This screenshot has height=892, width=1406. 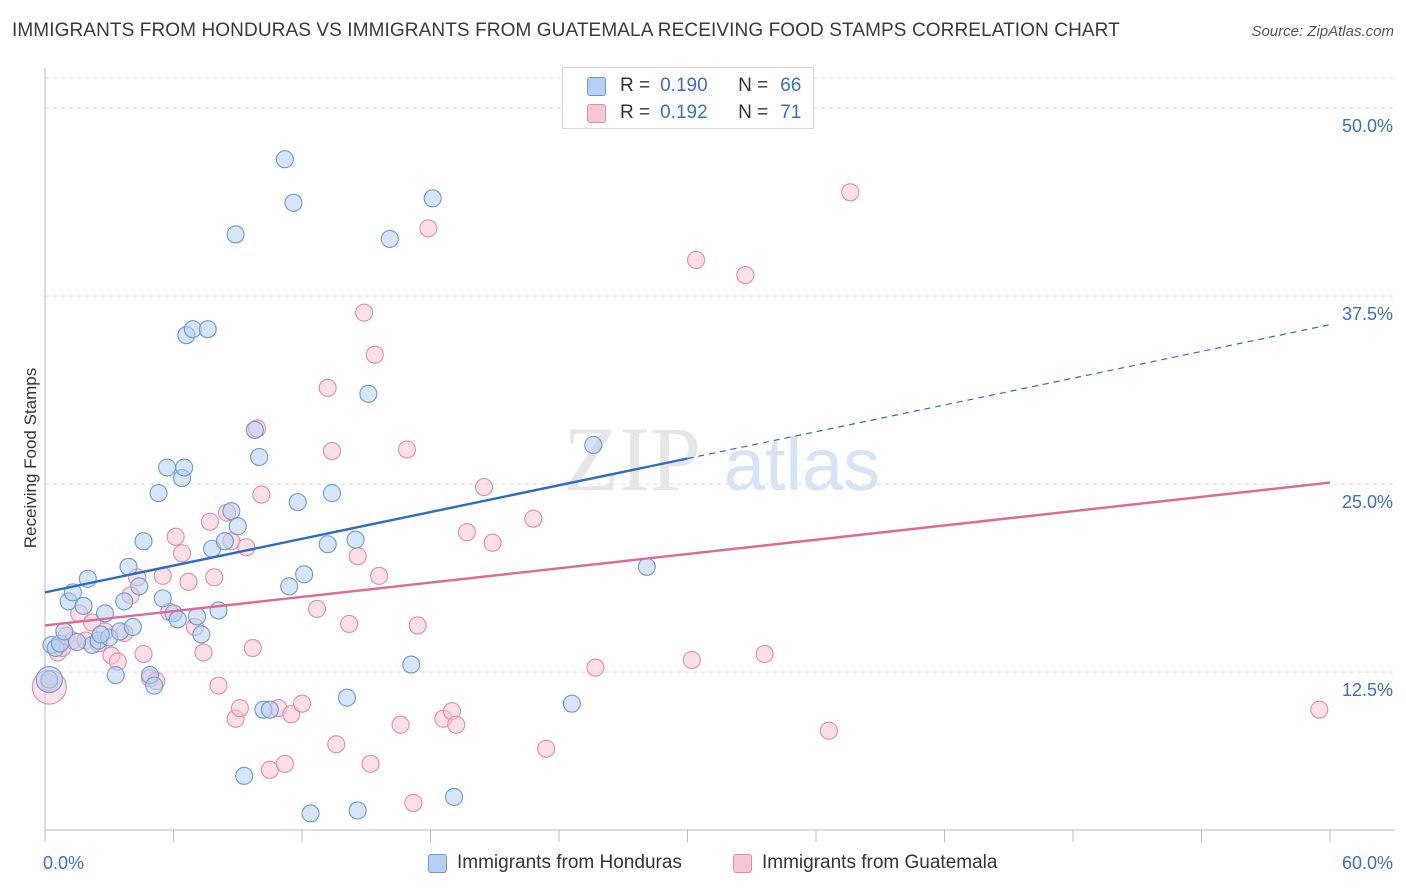 What do you see at coordinates (30, 458) in the screenshot?
I see `y-axis-label: Receiving Food Stamps` at bounding box center [30, 458].